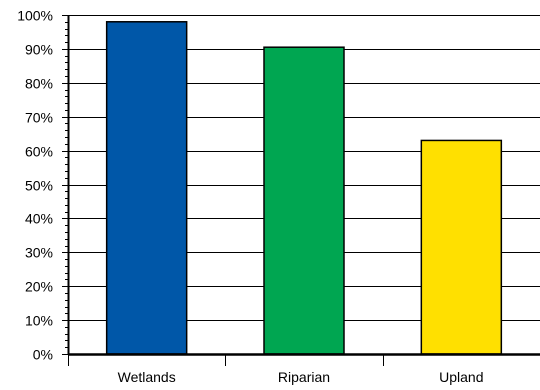 The image size is (540, 390). Describe the element at coordinates (147, 377) in the screenshot. I see `x-tick-label: Wetlands` at that location.